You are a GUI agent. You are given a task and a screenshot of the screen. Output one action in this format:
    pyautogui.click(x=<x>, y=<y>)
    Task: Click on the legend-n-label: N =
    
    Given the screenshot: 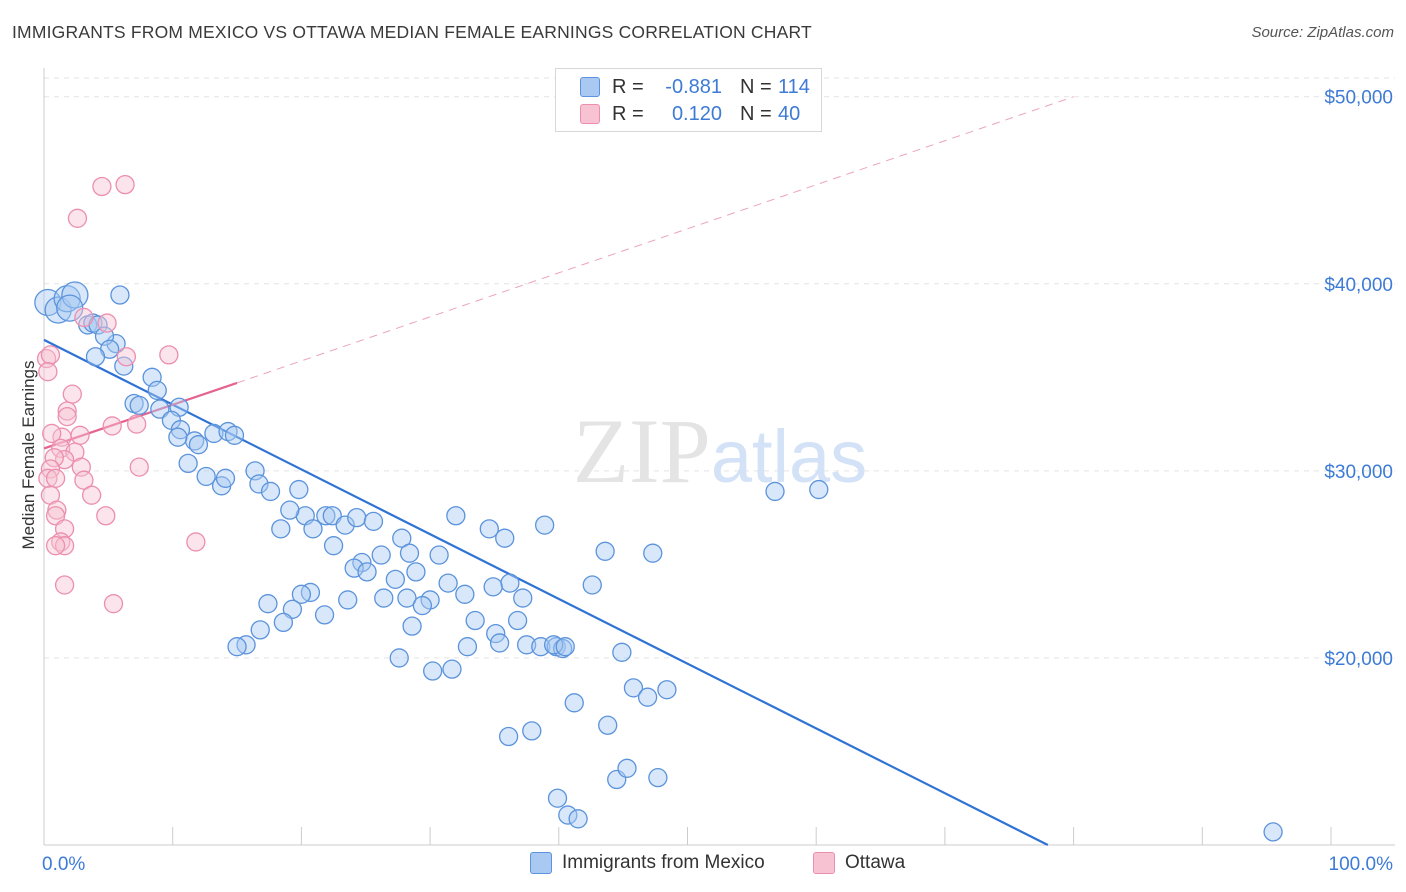 What is the action you would take?
    pyautogui.click(x=756, y=113)
    